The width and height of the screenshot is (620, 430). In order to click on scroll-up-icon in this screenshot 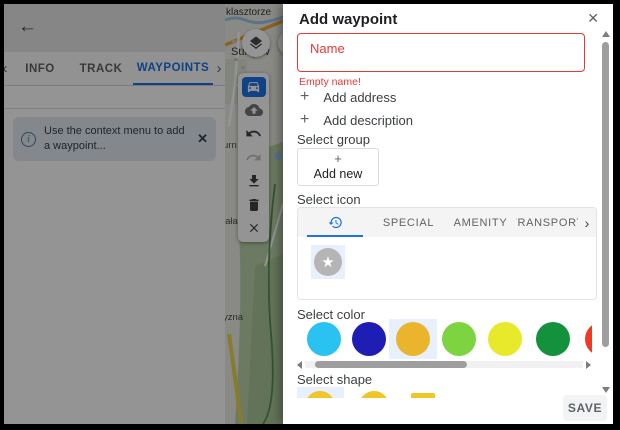, I will do `click(606, 34)`.